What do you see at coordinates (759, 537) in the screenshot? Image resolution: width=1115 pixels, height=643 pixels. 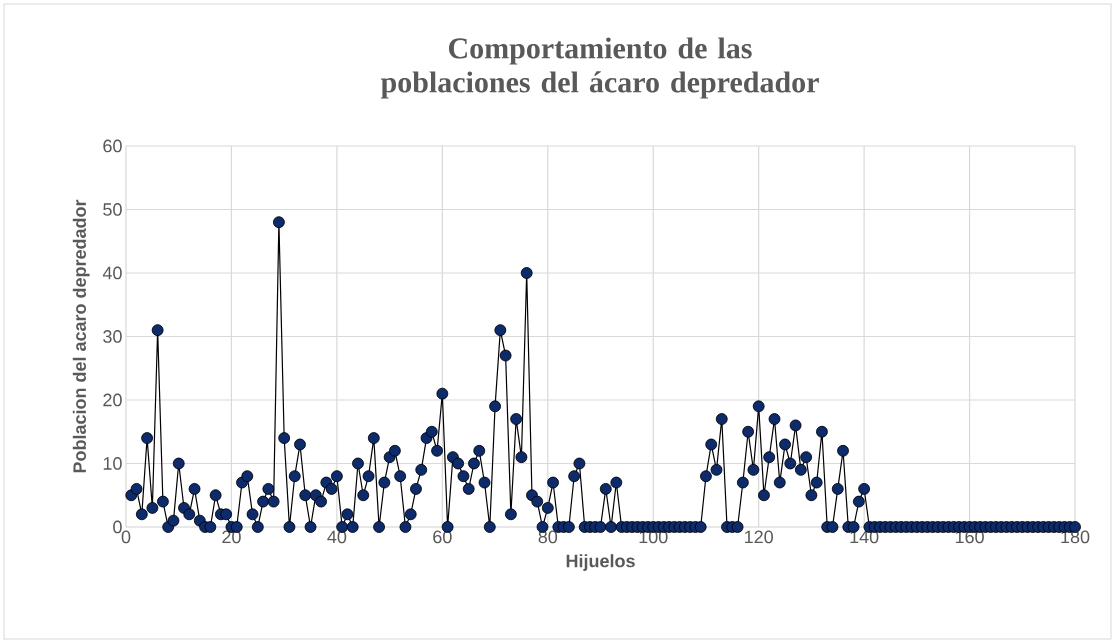 I see `x-tick-label: 120` at bounding box center [759, 537].